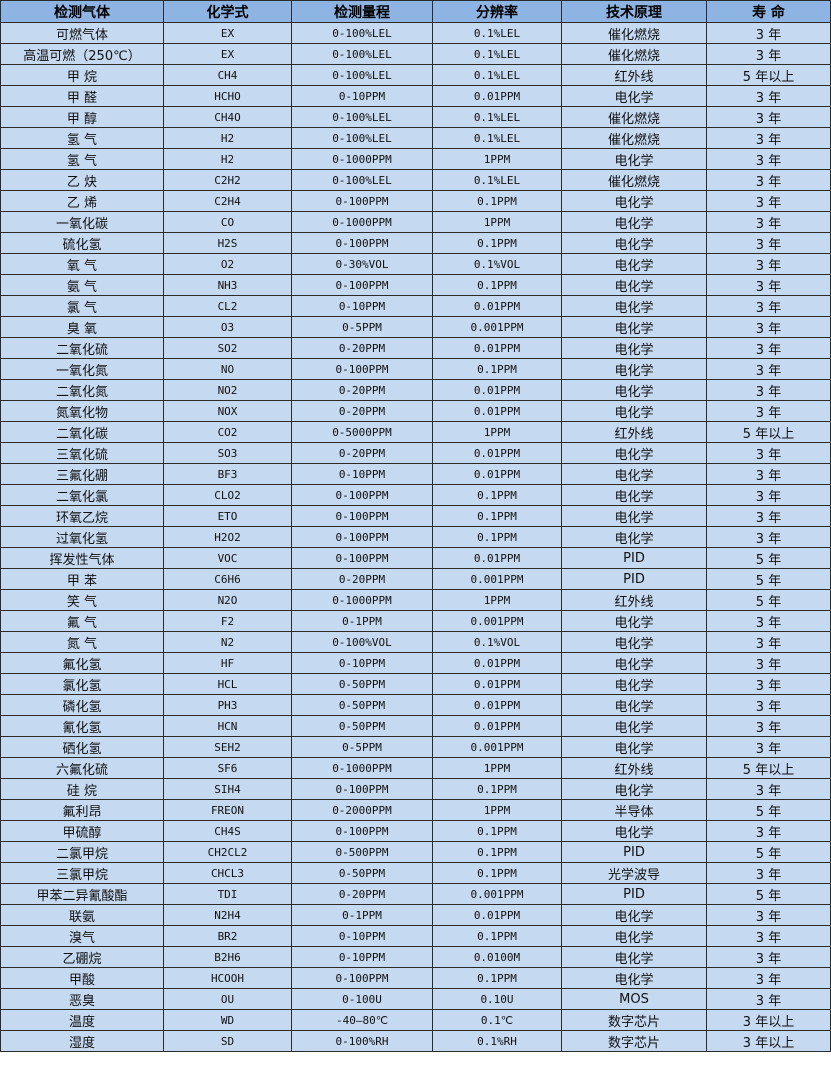 The height and width of the screenshot is (1075, 831). What do you see at coordinates (415, 75) in the screenshot?
I see `table-row: 甲 烷 CH4 0-100%LEL 0.1%LEL 红外线 5 年以上` at bounding box center [415, 75].